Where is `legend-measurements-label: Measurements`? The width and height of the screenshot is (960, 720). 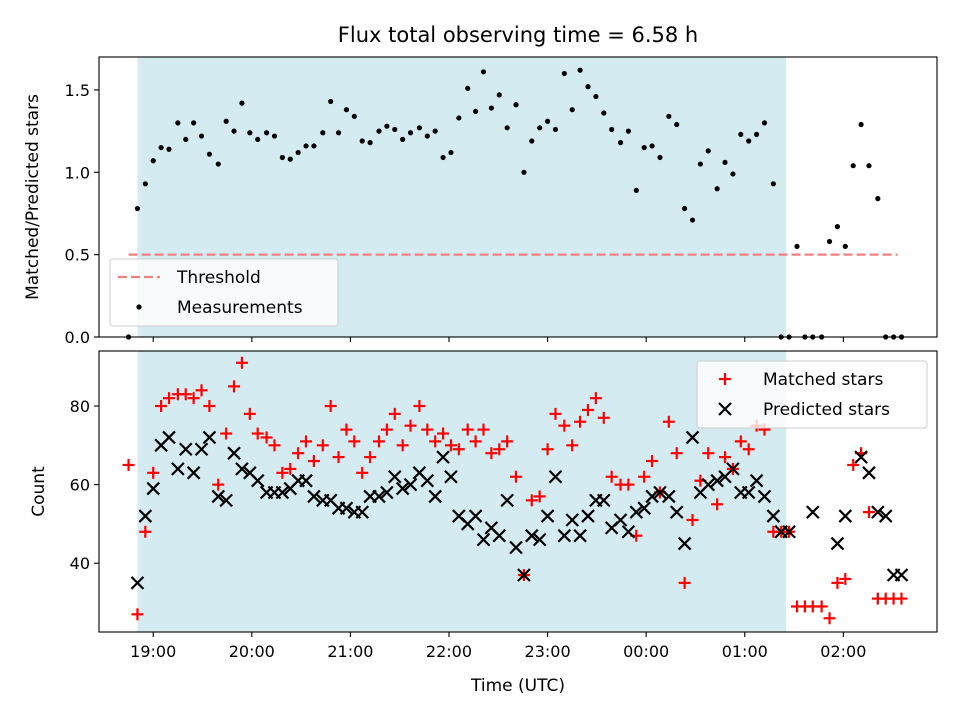 legend-measurements-label: Measurements is located at coordinates (240, 308).